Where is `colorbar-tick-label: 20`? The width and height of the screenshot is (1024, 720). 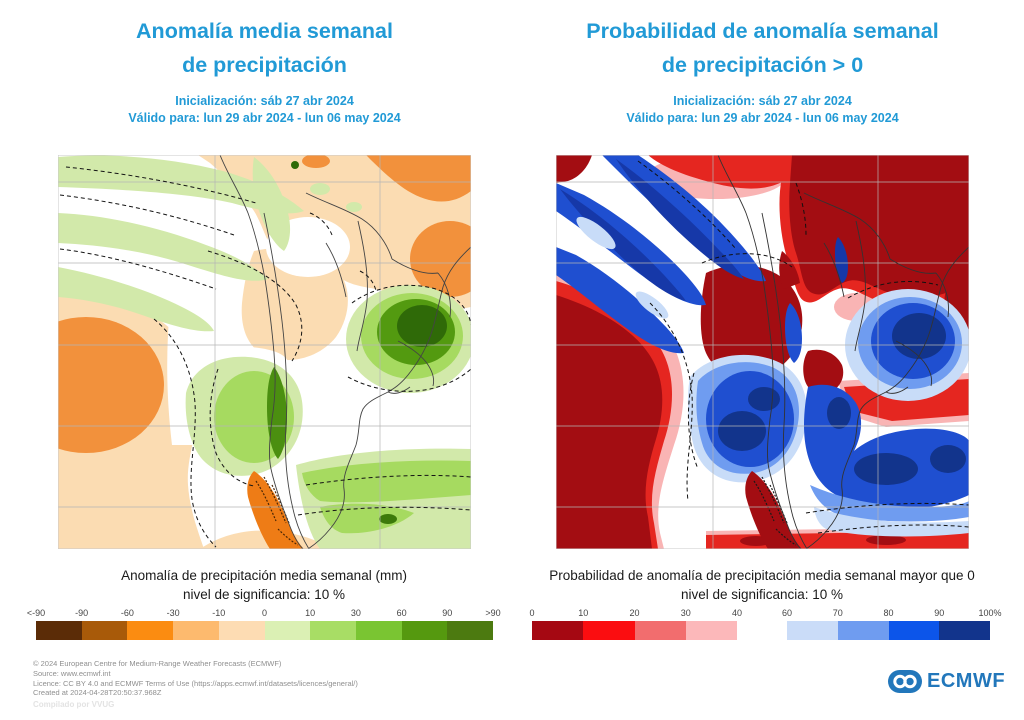 colorbar-tick-label: 20 is located at coordinates (634, 613).